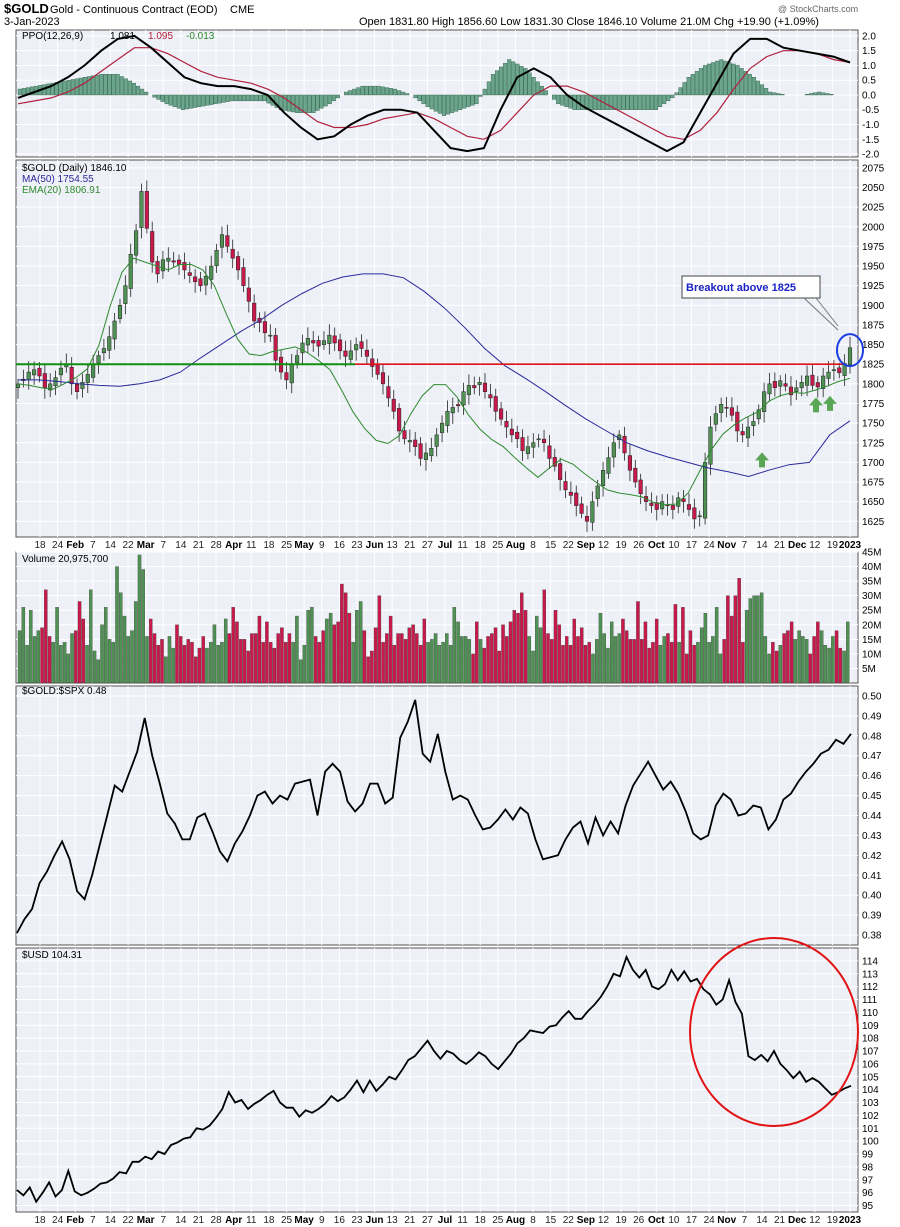 This screenshot has width=900, height=1227. I want to click on price-tick-label: 1725, so click(873, 443).